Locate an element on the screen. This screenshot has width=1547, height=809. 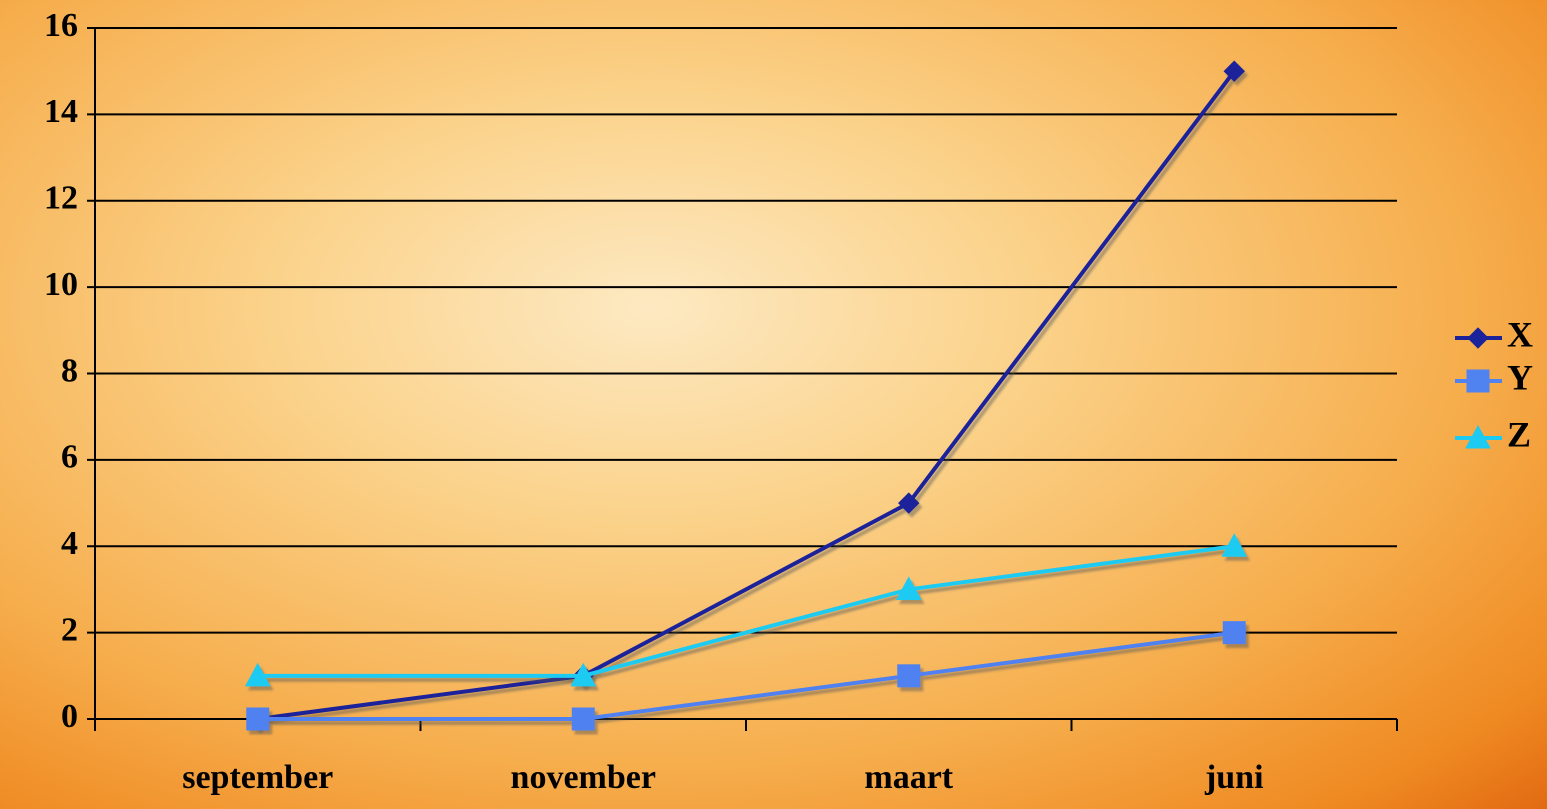
y-tick-label: 6 is located at coordinates (69, 457).